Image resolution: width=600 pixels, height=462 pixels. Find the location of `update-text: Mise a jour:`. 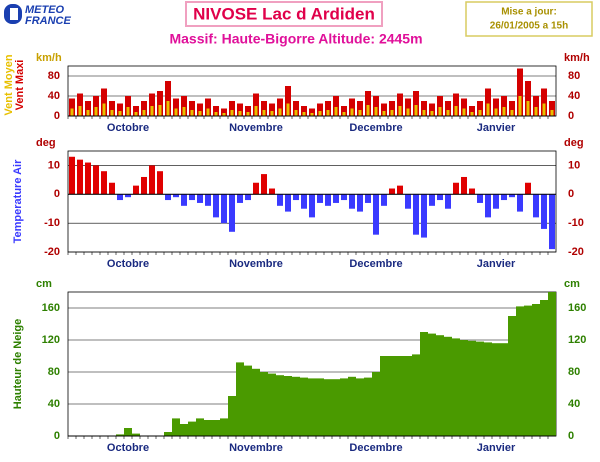

update-text: Mise a jour: is located at coordinates (529, 12).